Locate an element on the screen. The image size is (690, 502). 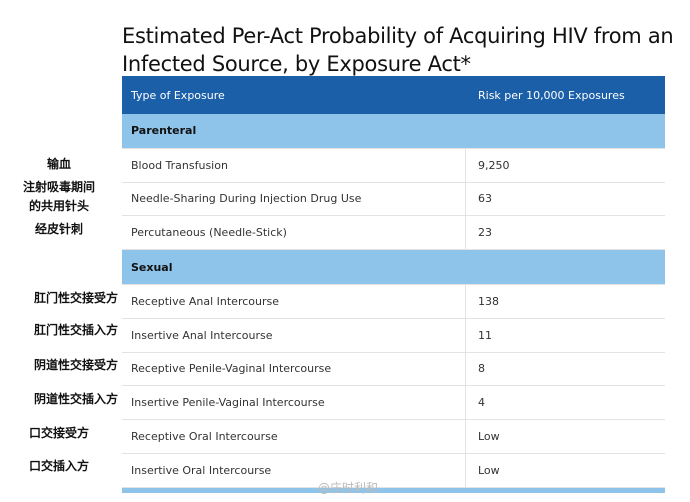
section-sexual: Sexual is located at coordinates (393, 267).